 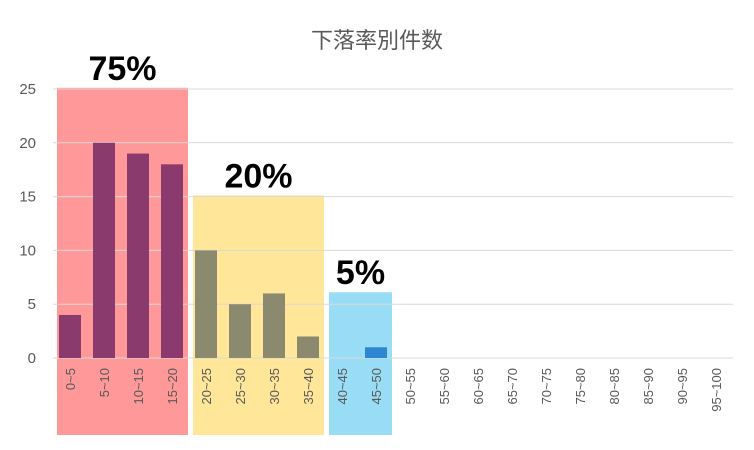 What do you see at coordinates (138, 386) in the screenshot?
I see `x-tick-label: 10~15` at bounding box center [138, 386].